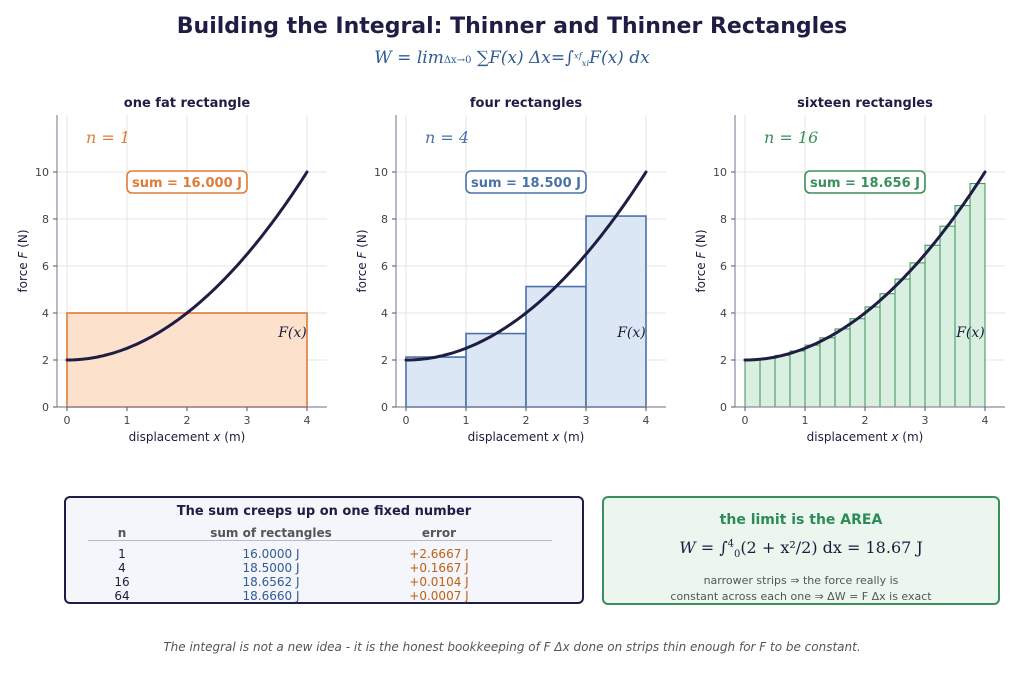 This screenshot has width=1024, height=674. What do you see at coordinates (439, 554) in the screenshot?
I see `table-row-error: +2.6667 J` at bounding box center [439, 554].